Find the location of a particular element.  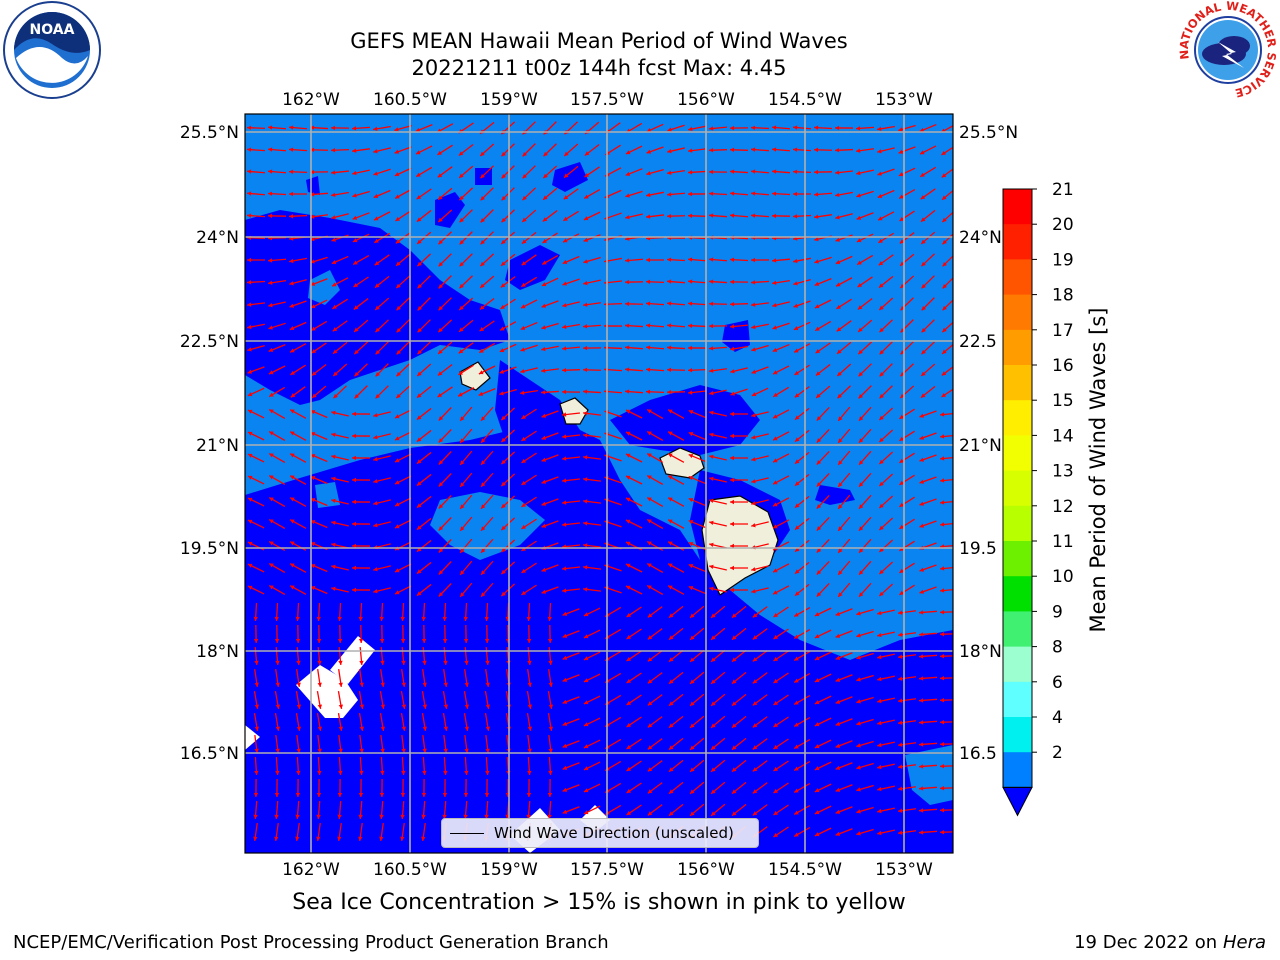

footer-right: 19 Dec 2022 on Hera is located at coordinates (1170, 942).